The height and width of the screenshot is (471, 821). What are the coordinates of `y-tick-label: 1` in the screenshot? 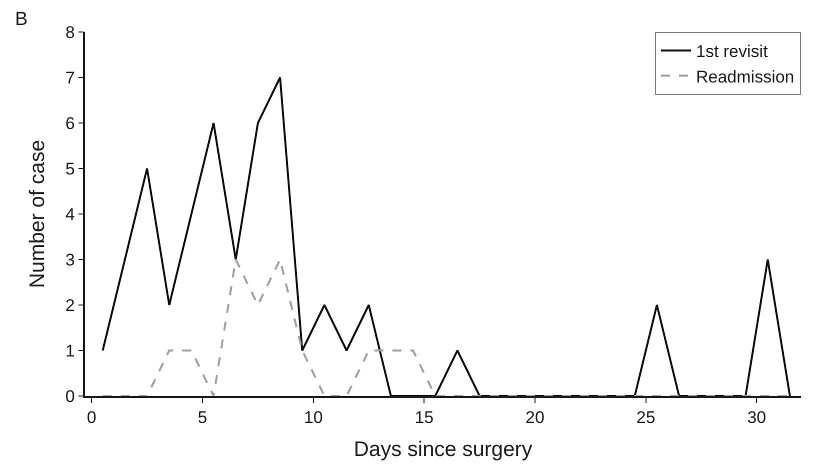 It's located at (70, 350).